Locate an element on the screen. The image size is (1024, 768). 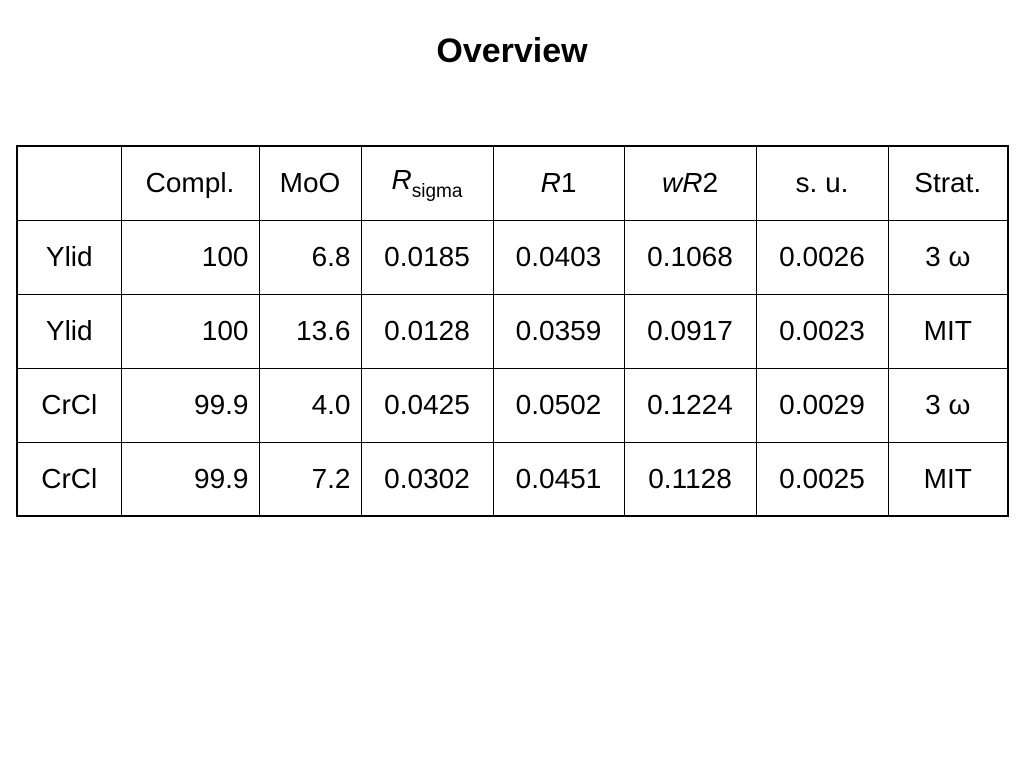
header-text: s. u. is located at coordinates (822, 183).